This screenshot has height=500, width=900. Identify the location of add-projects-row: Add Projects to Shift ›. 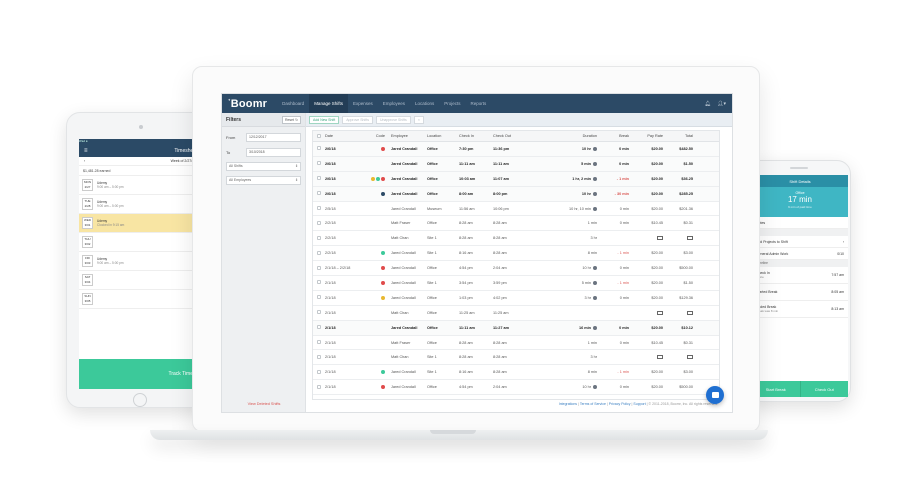
(800, 242).